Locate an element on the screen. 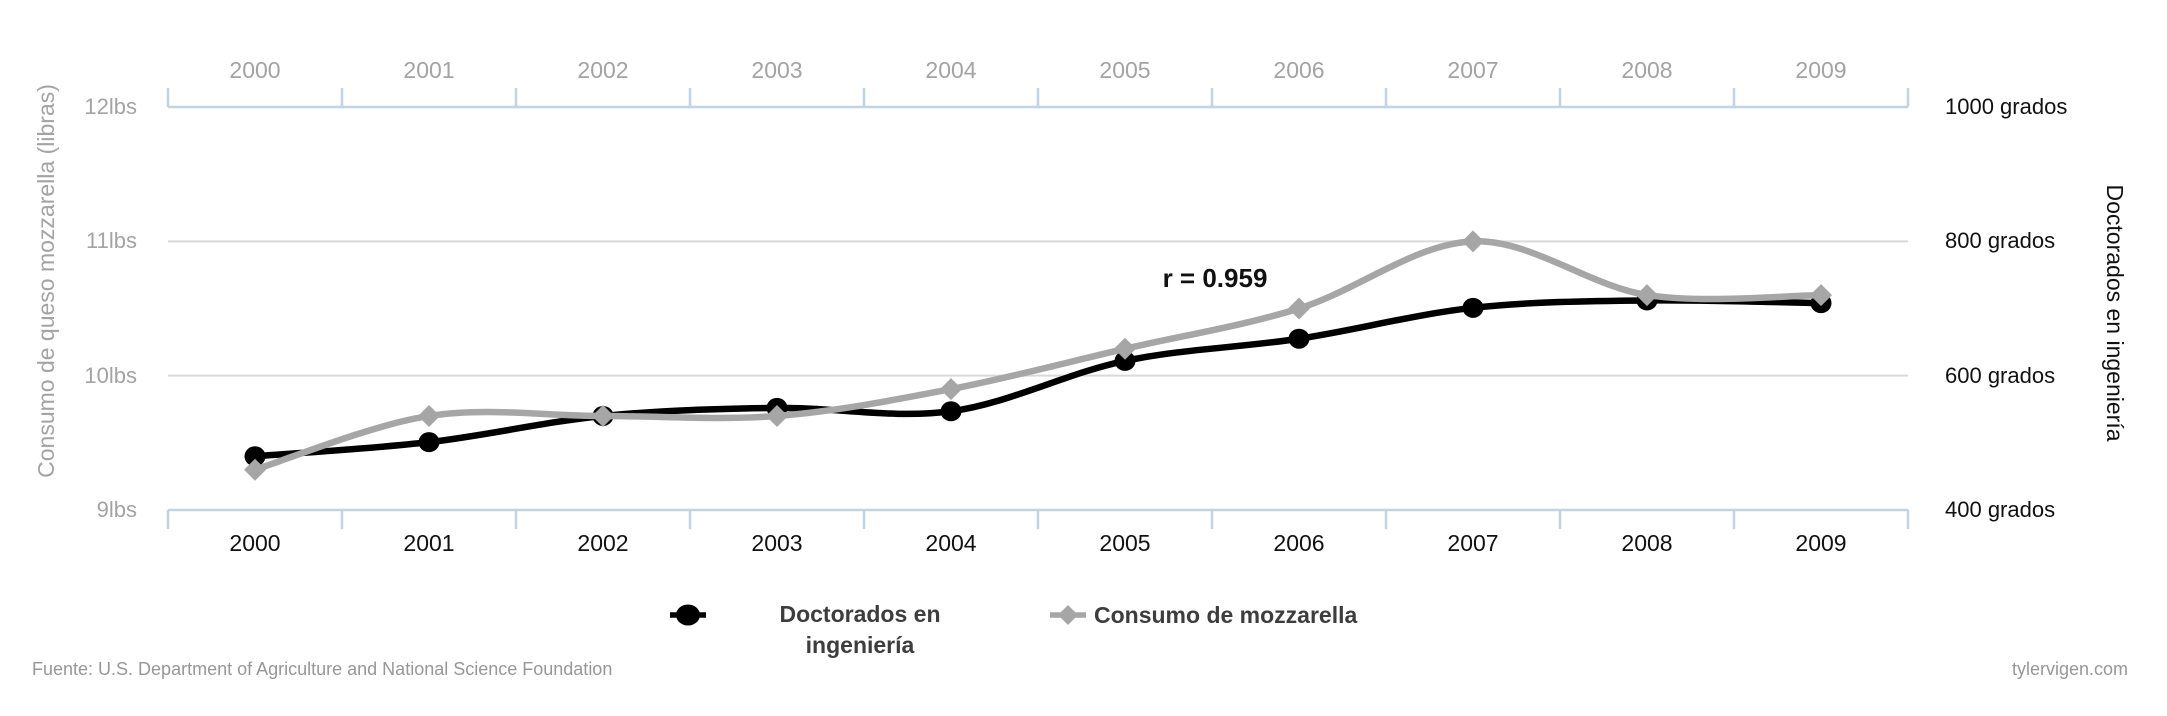 This screenshot has height=716, width=2167. left-axis-tick-9lbs: 9lbs is located at coordinates (116, 509).